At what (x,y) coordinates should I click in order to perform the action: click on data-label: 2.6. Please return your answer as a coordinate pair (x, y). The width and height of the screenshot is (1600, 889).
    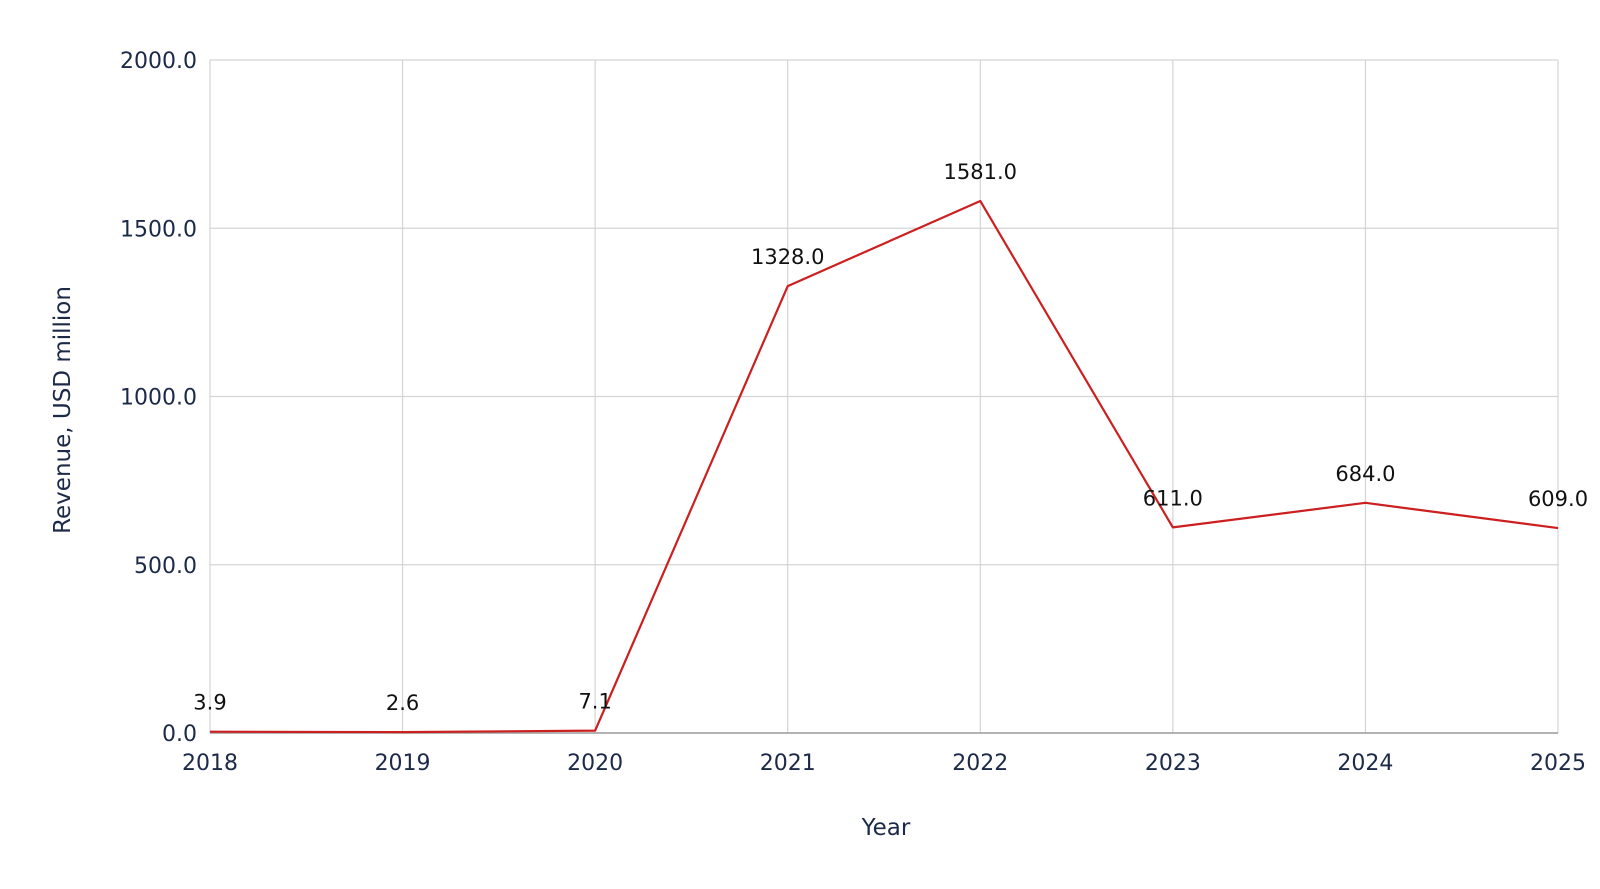
    Looking at the image, I should click on (402, 703).